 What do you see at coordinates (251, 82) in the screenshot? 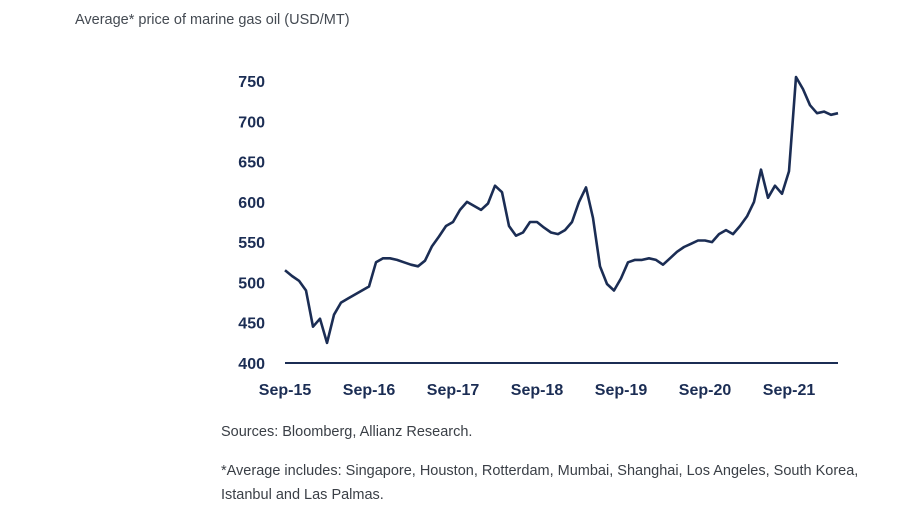
I see `y-tick-label: 750` at bounding box center [251, 82].